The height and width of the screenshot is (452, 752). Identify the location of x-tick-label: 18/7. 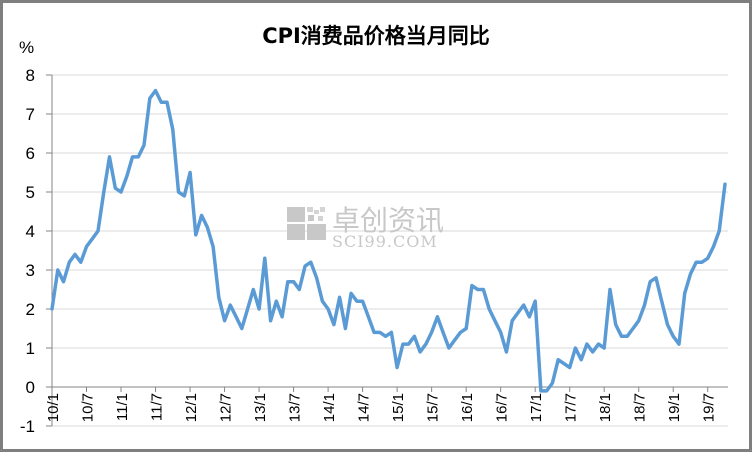
(640, 407).